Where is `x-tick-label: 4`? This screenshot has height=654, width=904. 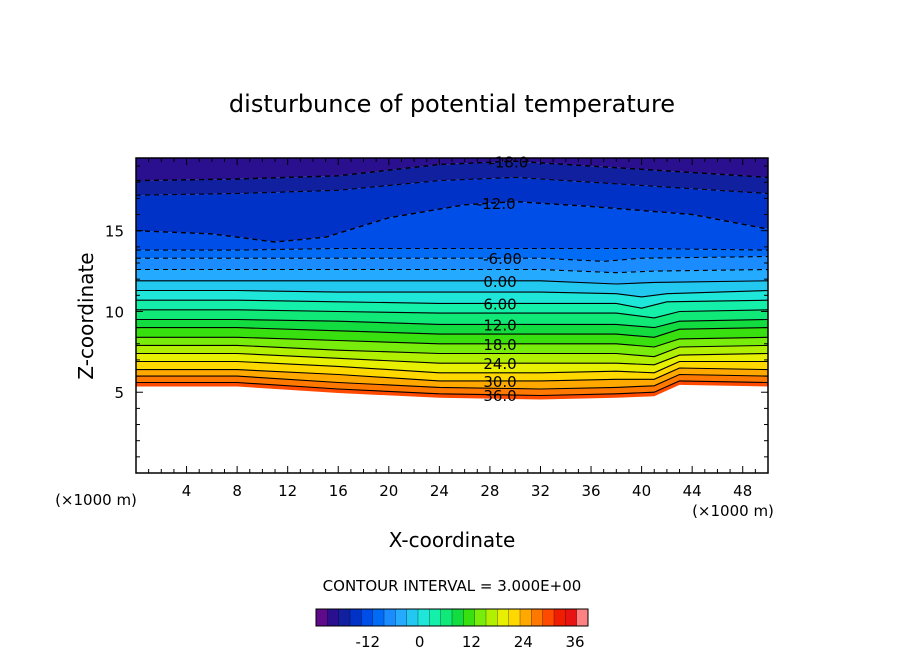 x-tick-label: 4 is located at coordinates (187, 491).